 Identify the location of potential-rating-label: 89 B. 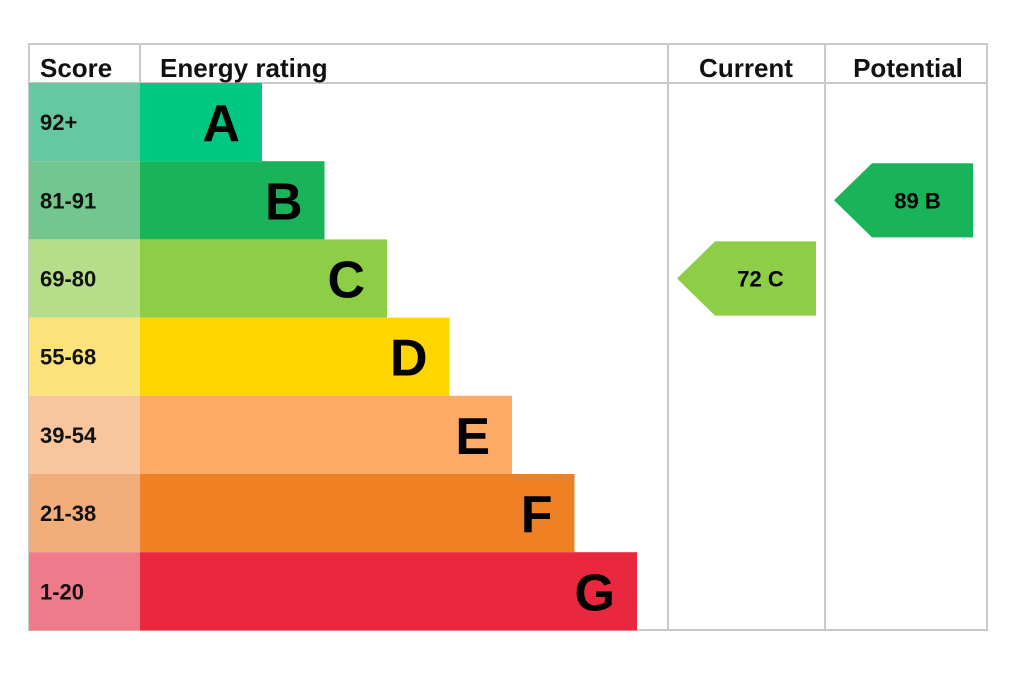
(917, 200).